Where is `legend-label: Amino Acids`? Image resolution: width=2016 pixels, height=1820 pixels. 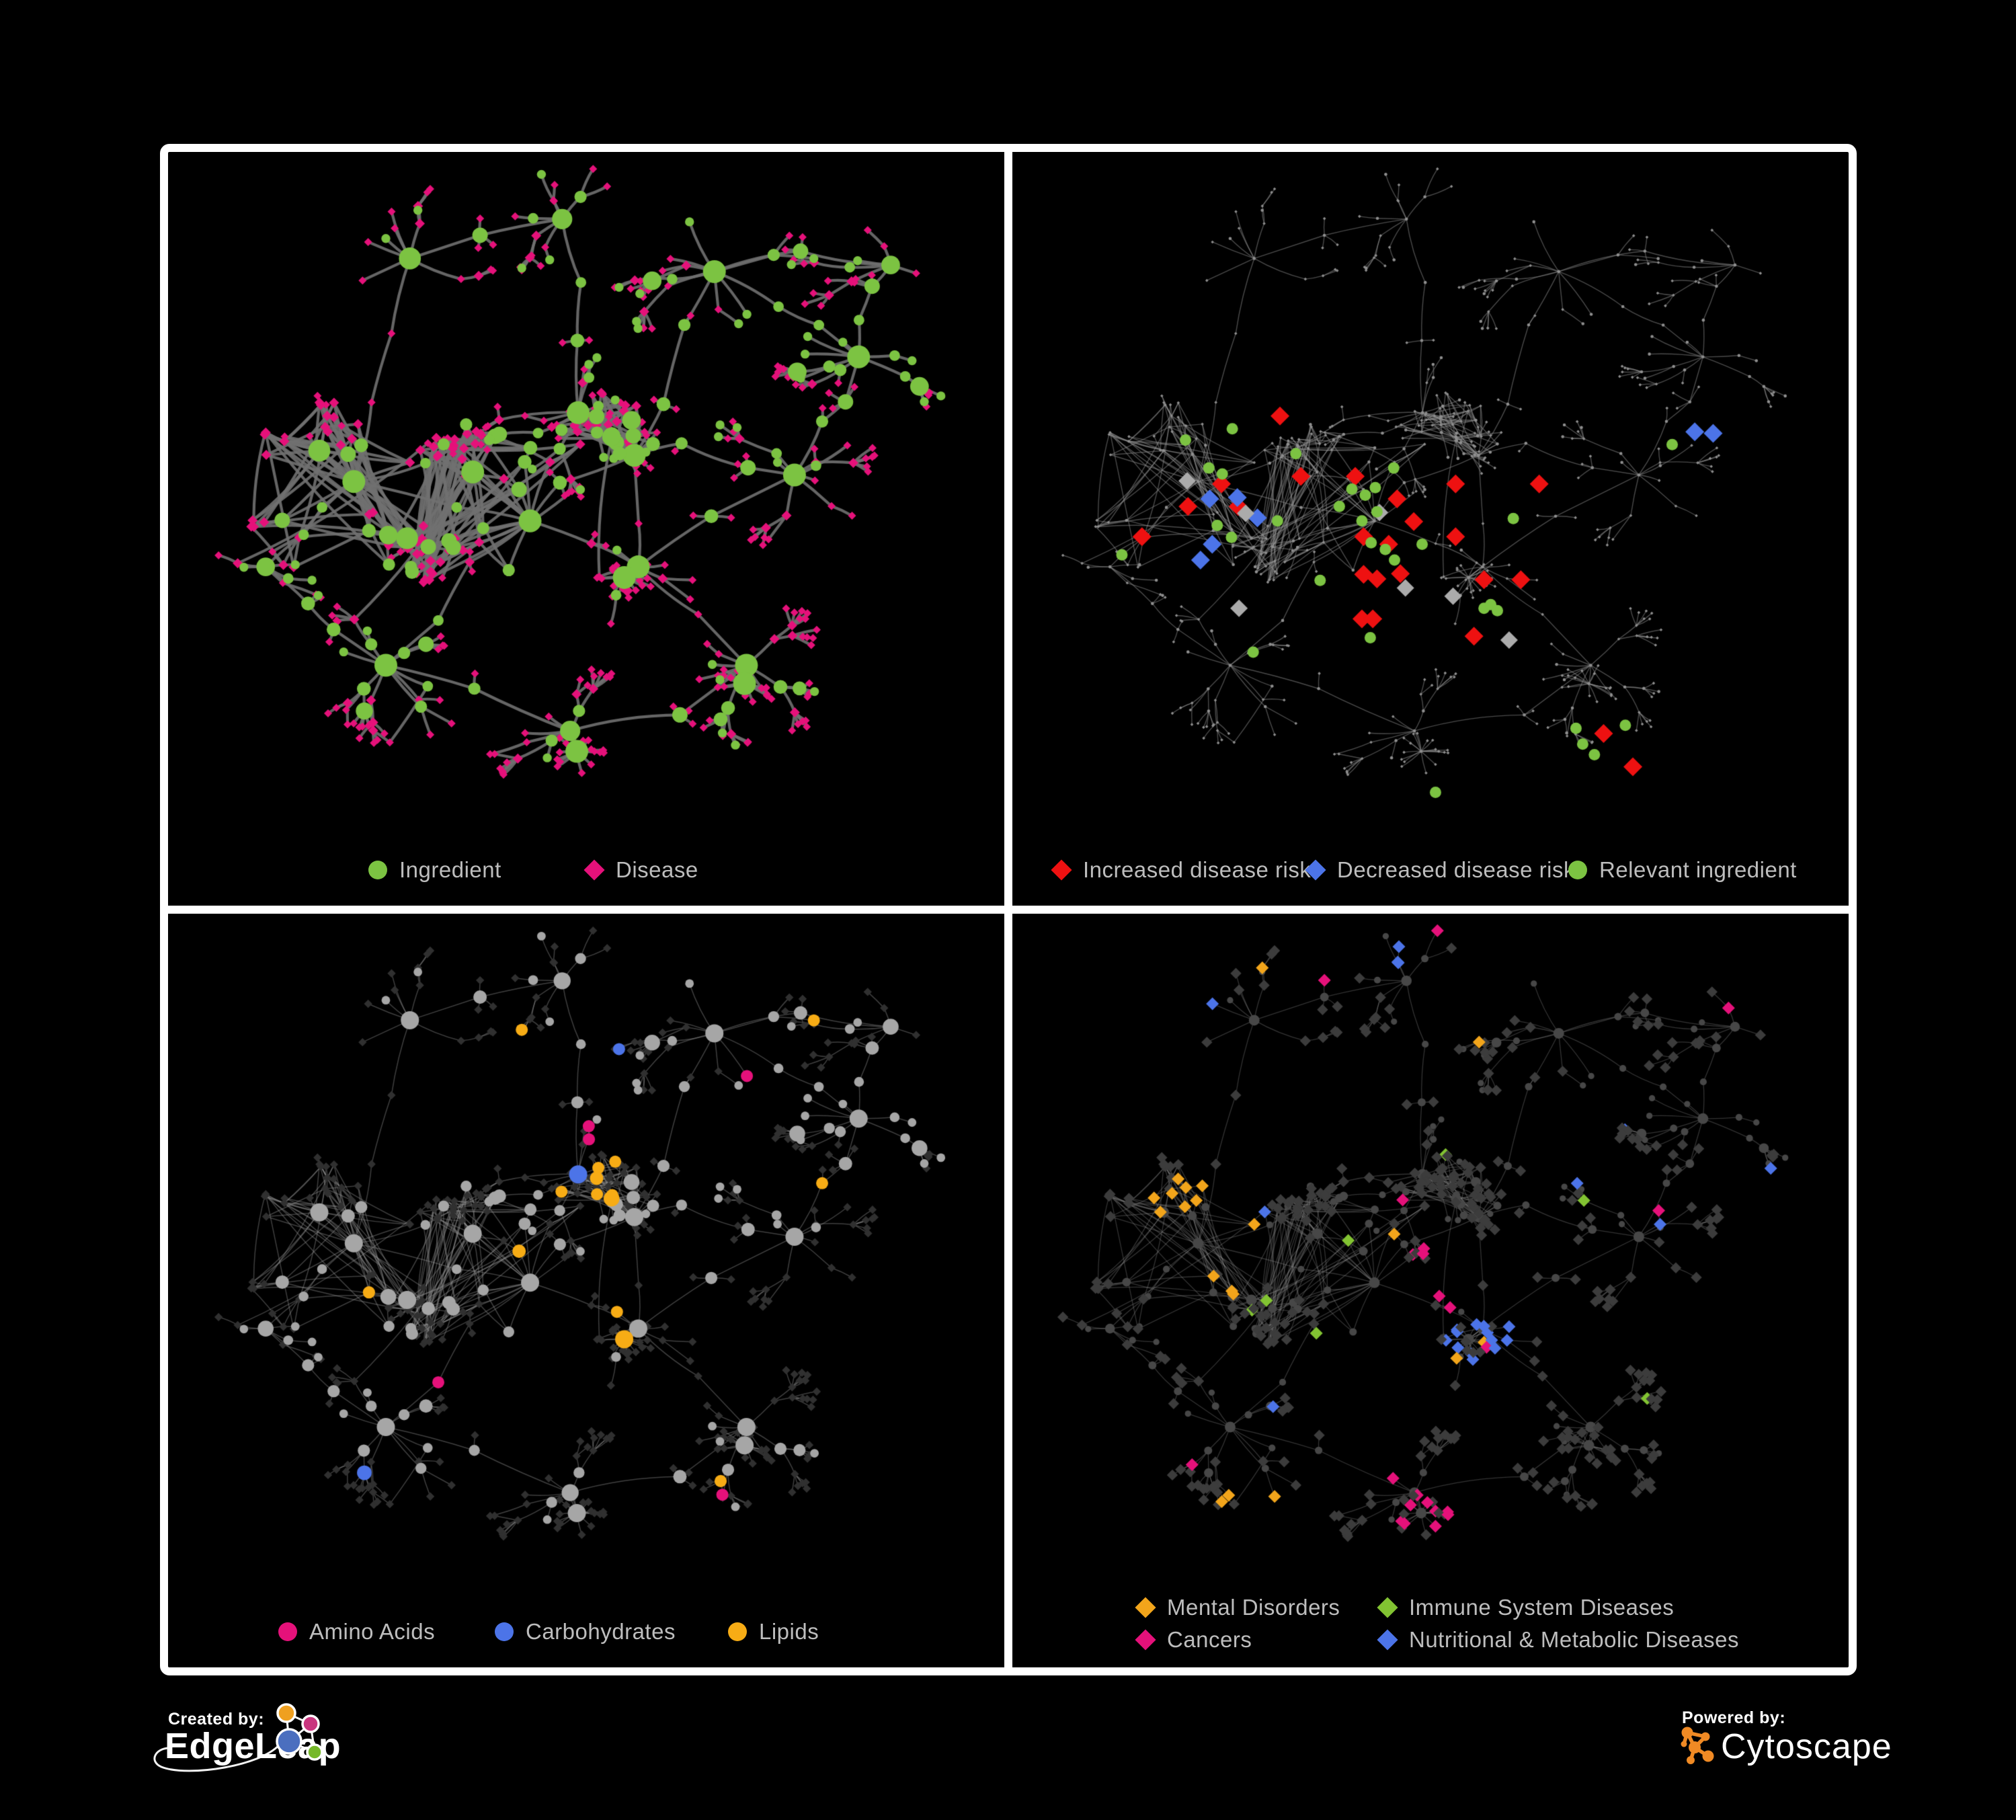
legend-label: Amino Acids is located at coordinates (372, 1631).